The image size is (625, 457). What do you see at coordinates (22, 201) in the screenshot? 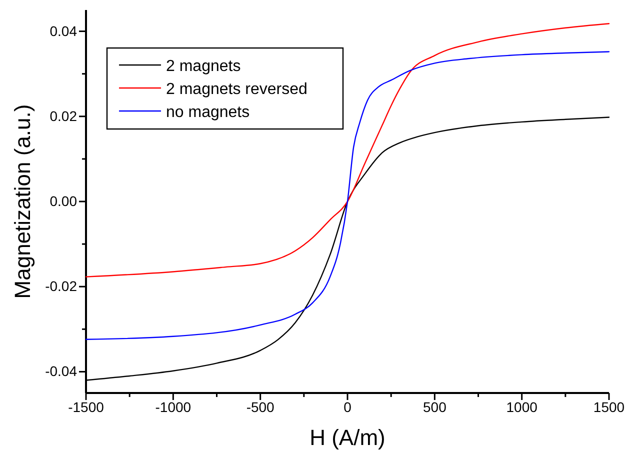
I see `y-axis-title: Magnetization (a.u.)` at bounding box center [22, 201].